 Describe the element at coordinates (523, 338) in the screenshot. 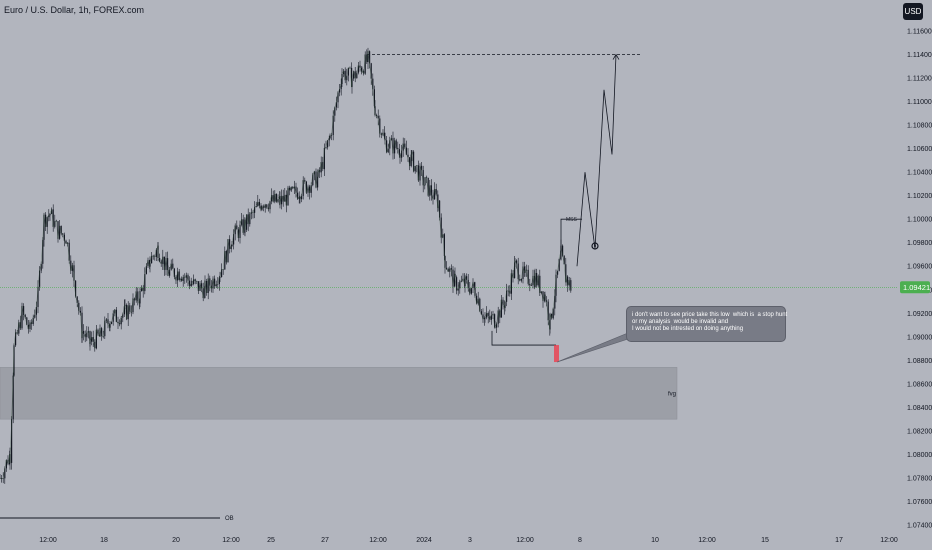

I see `stop-low-bracket` at that location.